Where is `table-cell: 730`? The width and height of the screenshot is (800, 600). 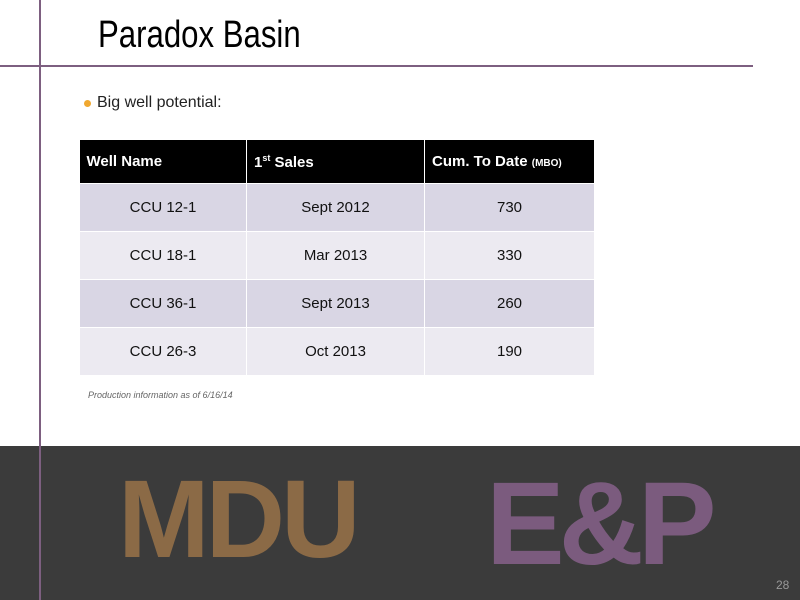 table-cell: 730 is located at coordinates (509, 207).